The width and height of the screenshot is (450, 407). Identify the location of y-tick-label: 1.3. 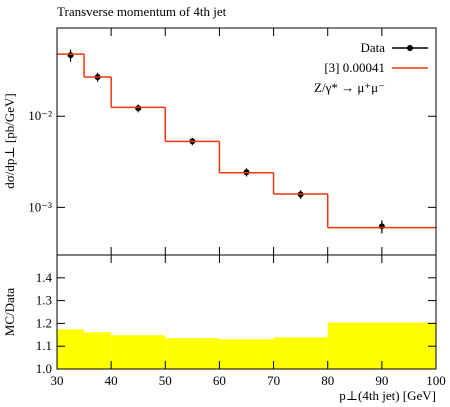
(44, 300).